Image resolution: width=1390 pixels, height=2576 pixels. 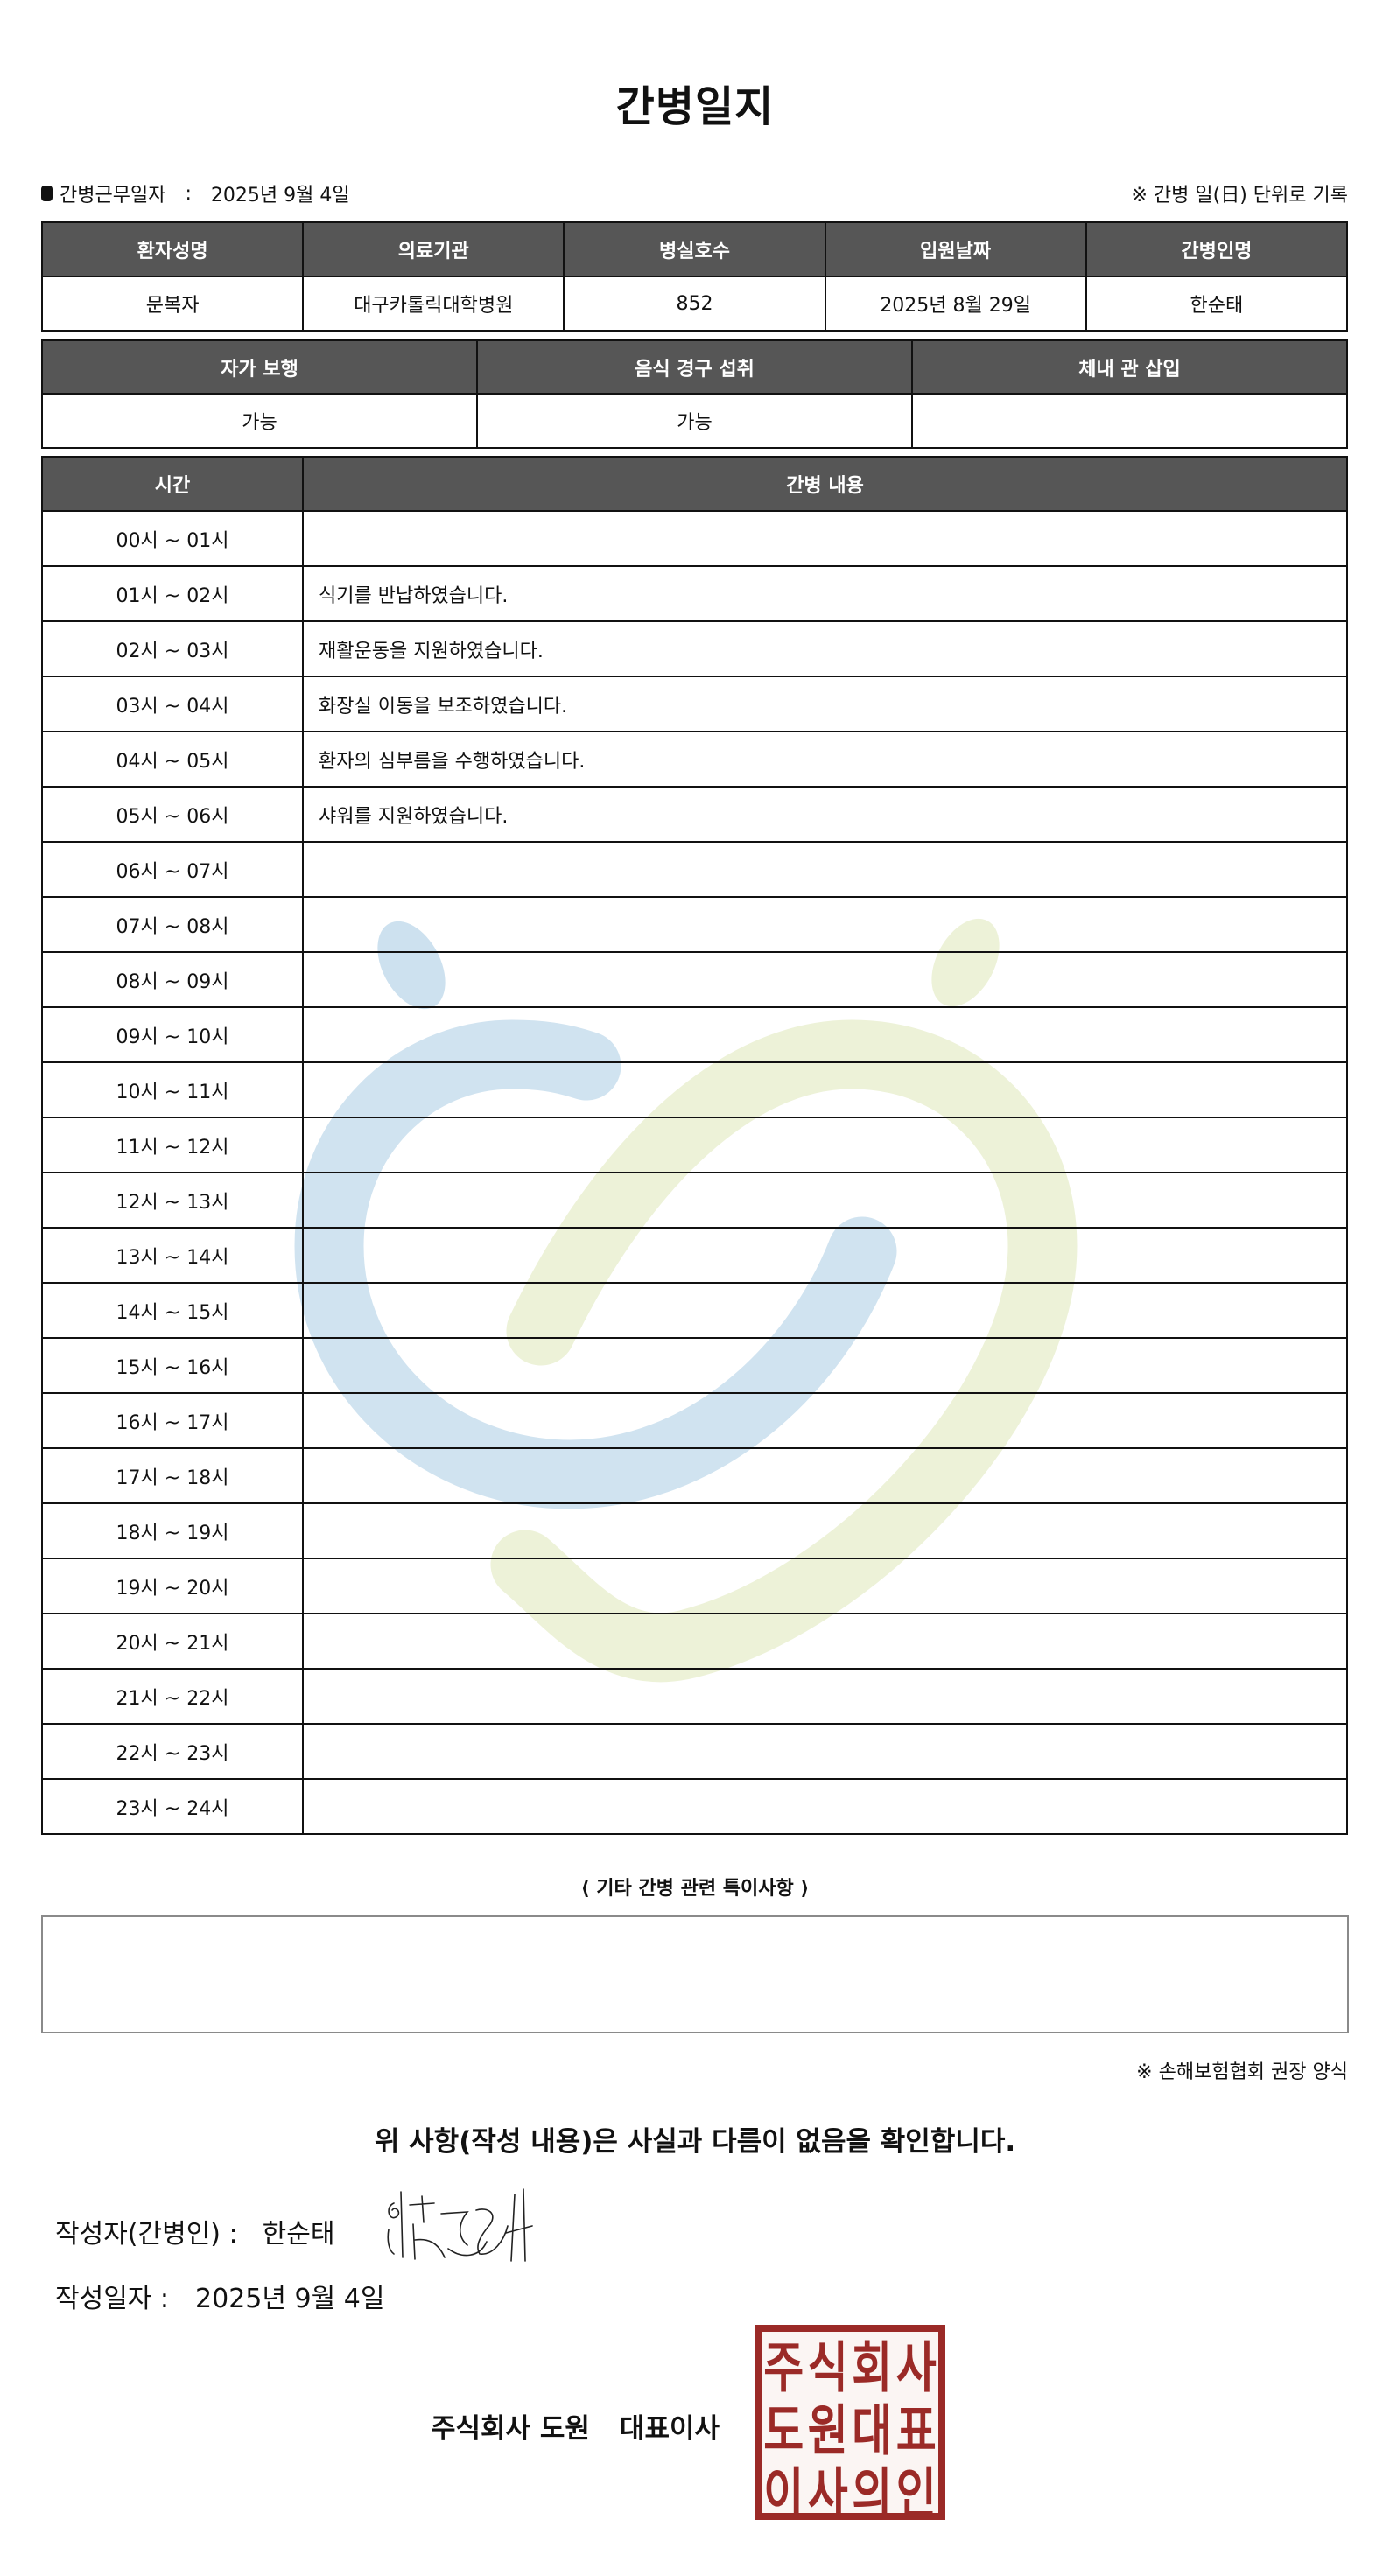 I want to click on seal-char: 대, so click(x=872, y=2430).